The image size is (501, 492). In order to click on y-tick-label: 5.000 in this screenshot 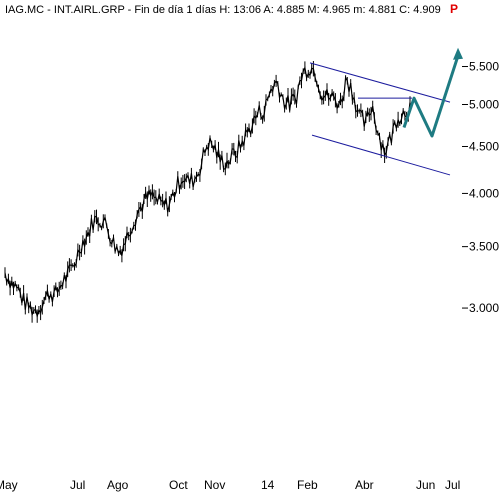, I will do `click(484, 105)`.